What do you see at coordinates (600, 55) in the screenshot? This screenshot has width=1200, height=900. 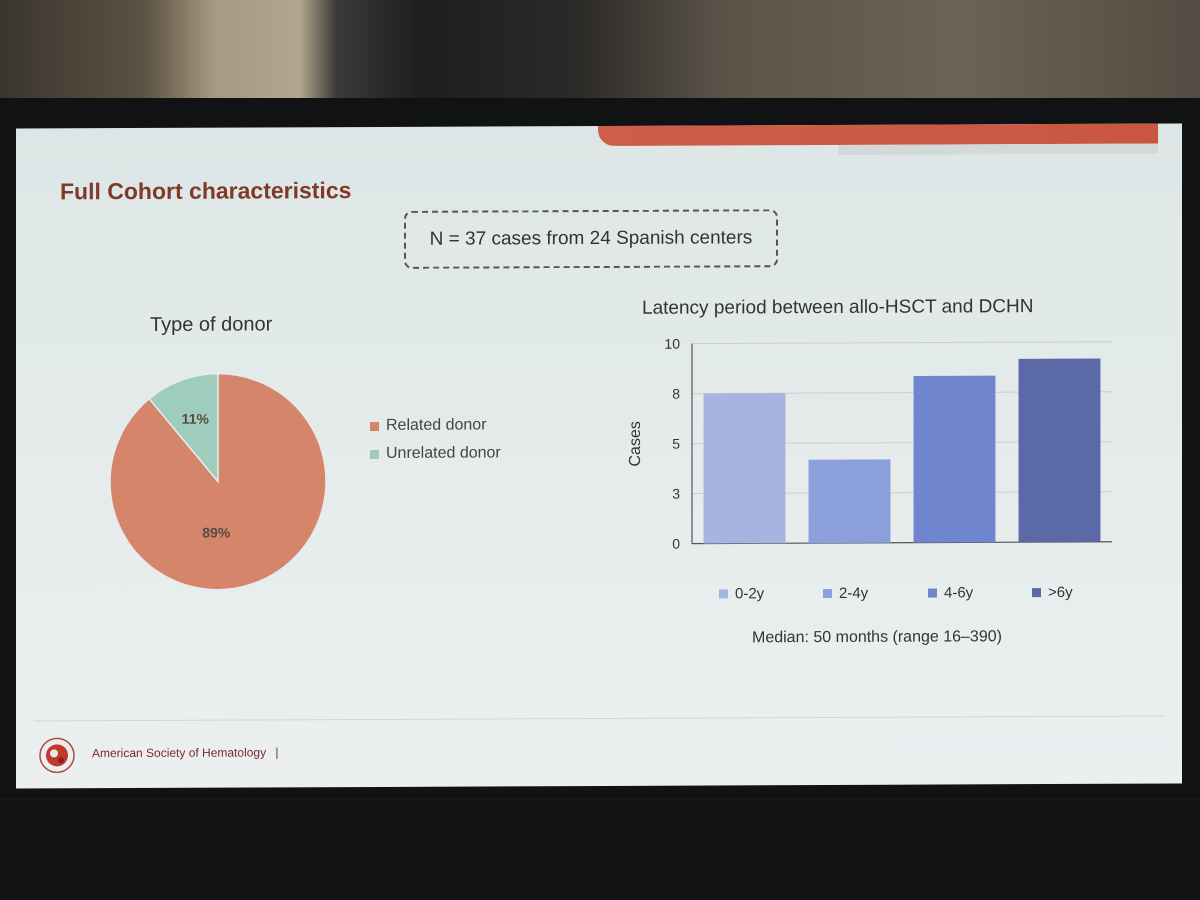 I see `room-background` at bounding box center [600, 55].